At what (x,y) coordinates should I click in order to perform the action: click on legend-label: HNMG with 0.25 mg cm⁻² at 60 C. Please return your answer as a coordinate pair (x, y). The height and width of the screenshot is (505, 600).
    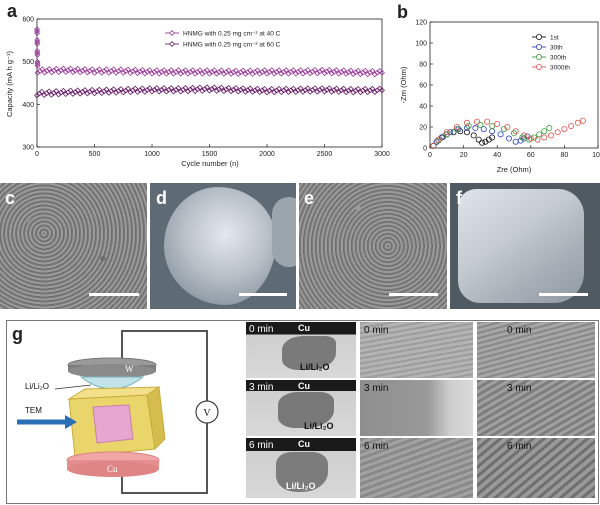
    Looking at the image, I should click on (232, 45).